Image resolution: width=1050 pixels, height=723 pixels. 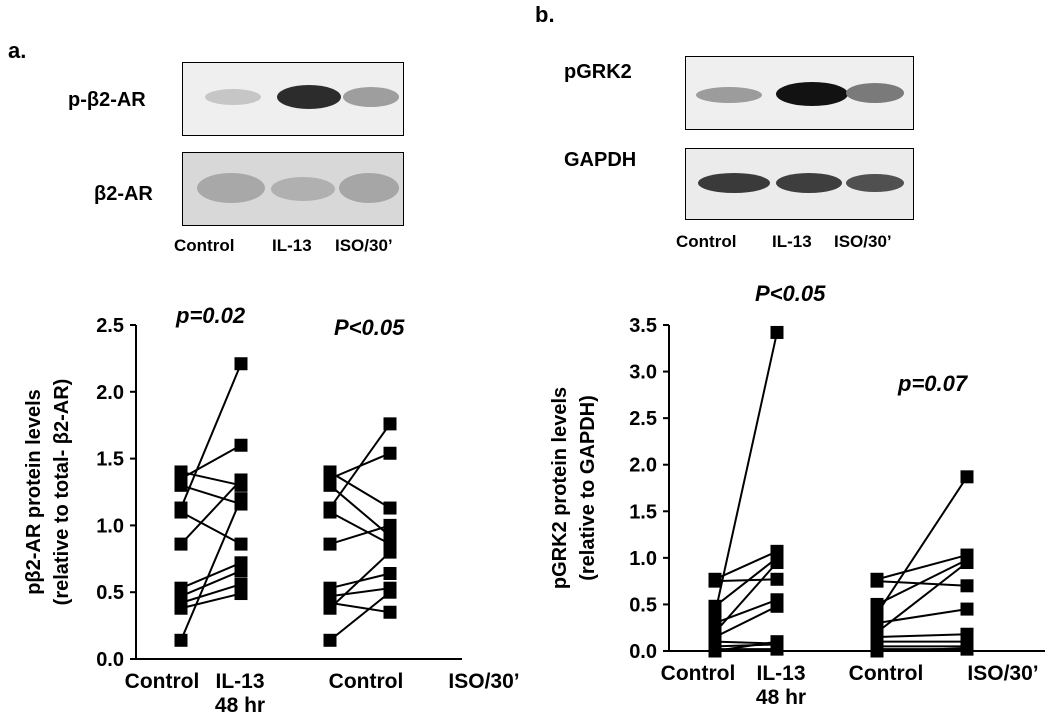 What do you see at coordinates (239, 681) in the screenshot?
I see `x-category-label: IL-13` at bounding box center [239, 681].